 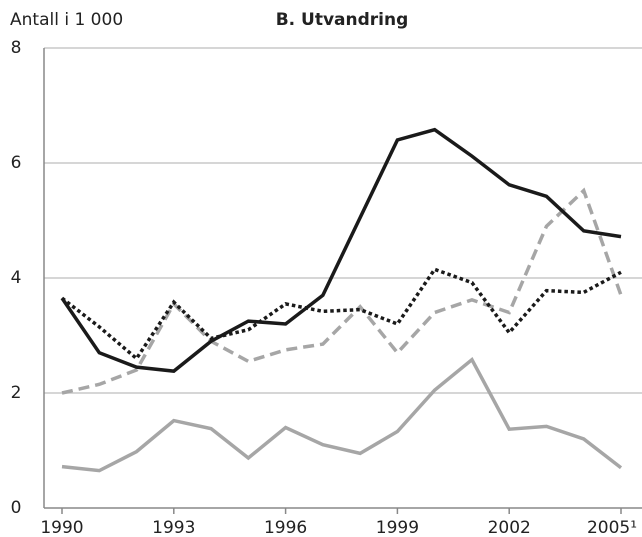 I want to click on x-tick-label: 1993, so click(x=173, y=527).